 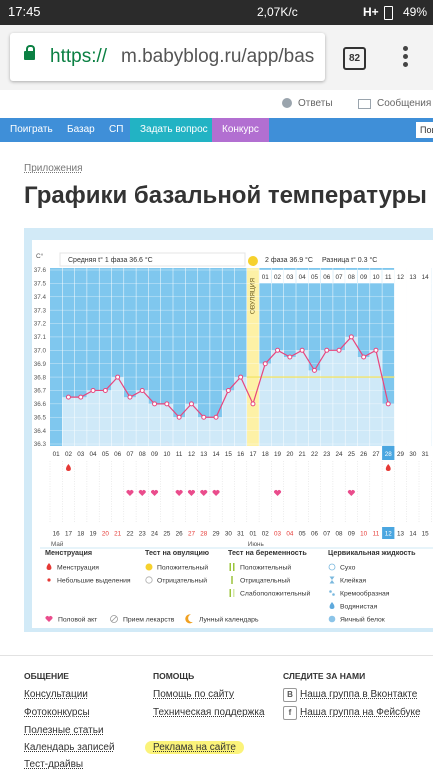 What do you see at coordinates (253, 357) in the screenshot?
I see `ovulation-column` at bounding box center [253, 357].